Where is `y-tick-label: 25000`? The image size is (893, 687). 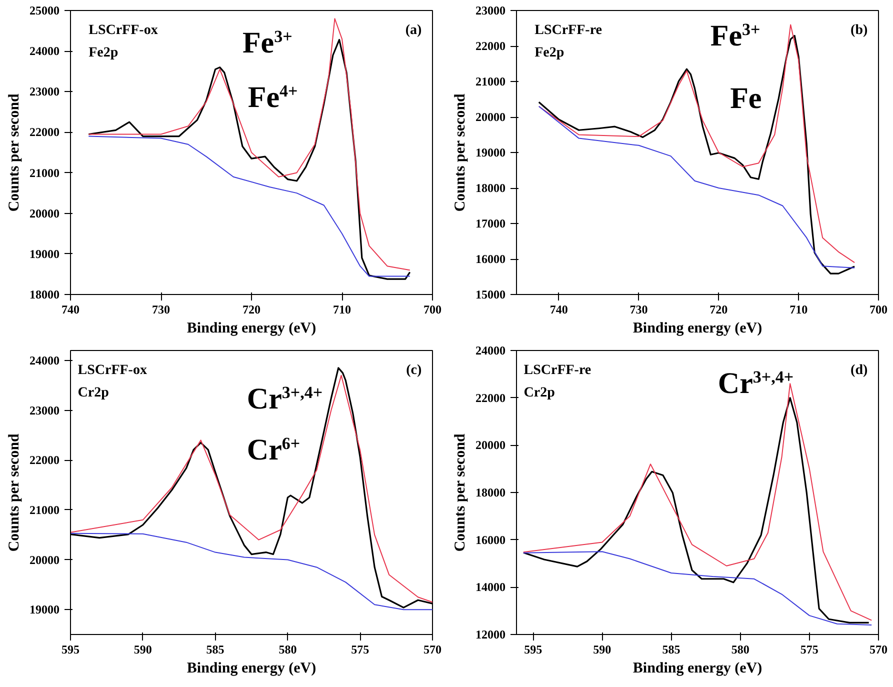 y-tick-label: 25000 is located at coordinates (45, 11).